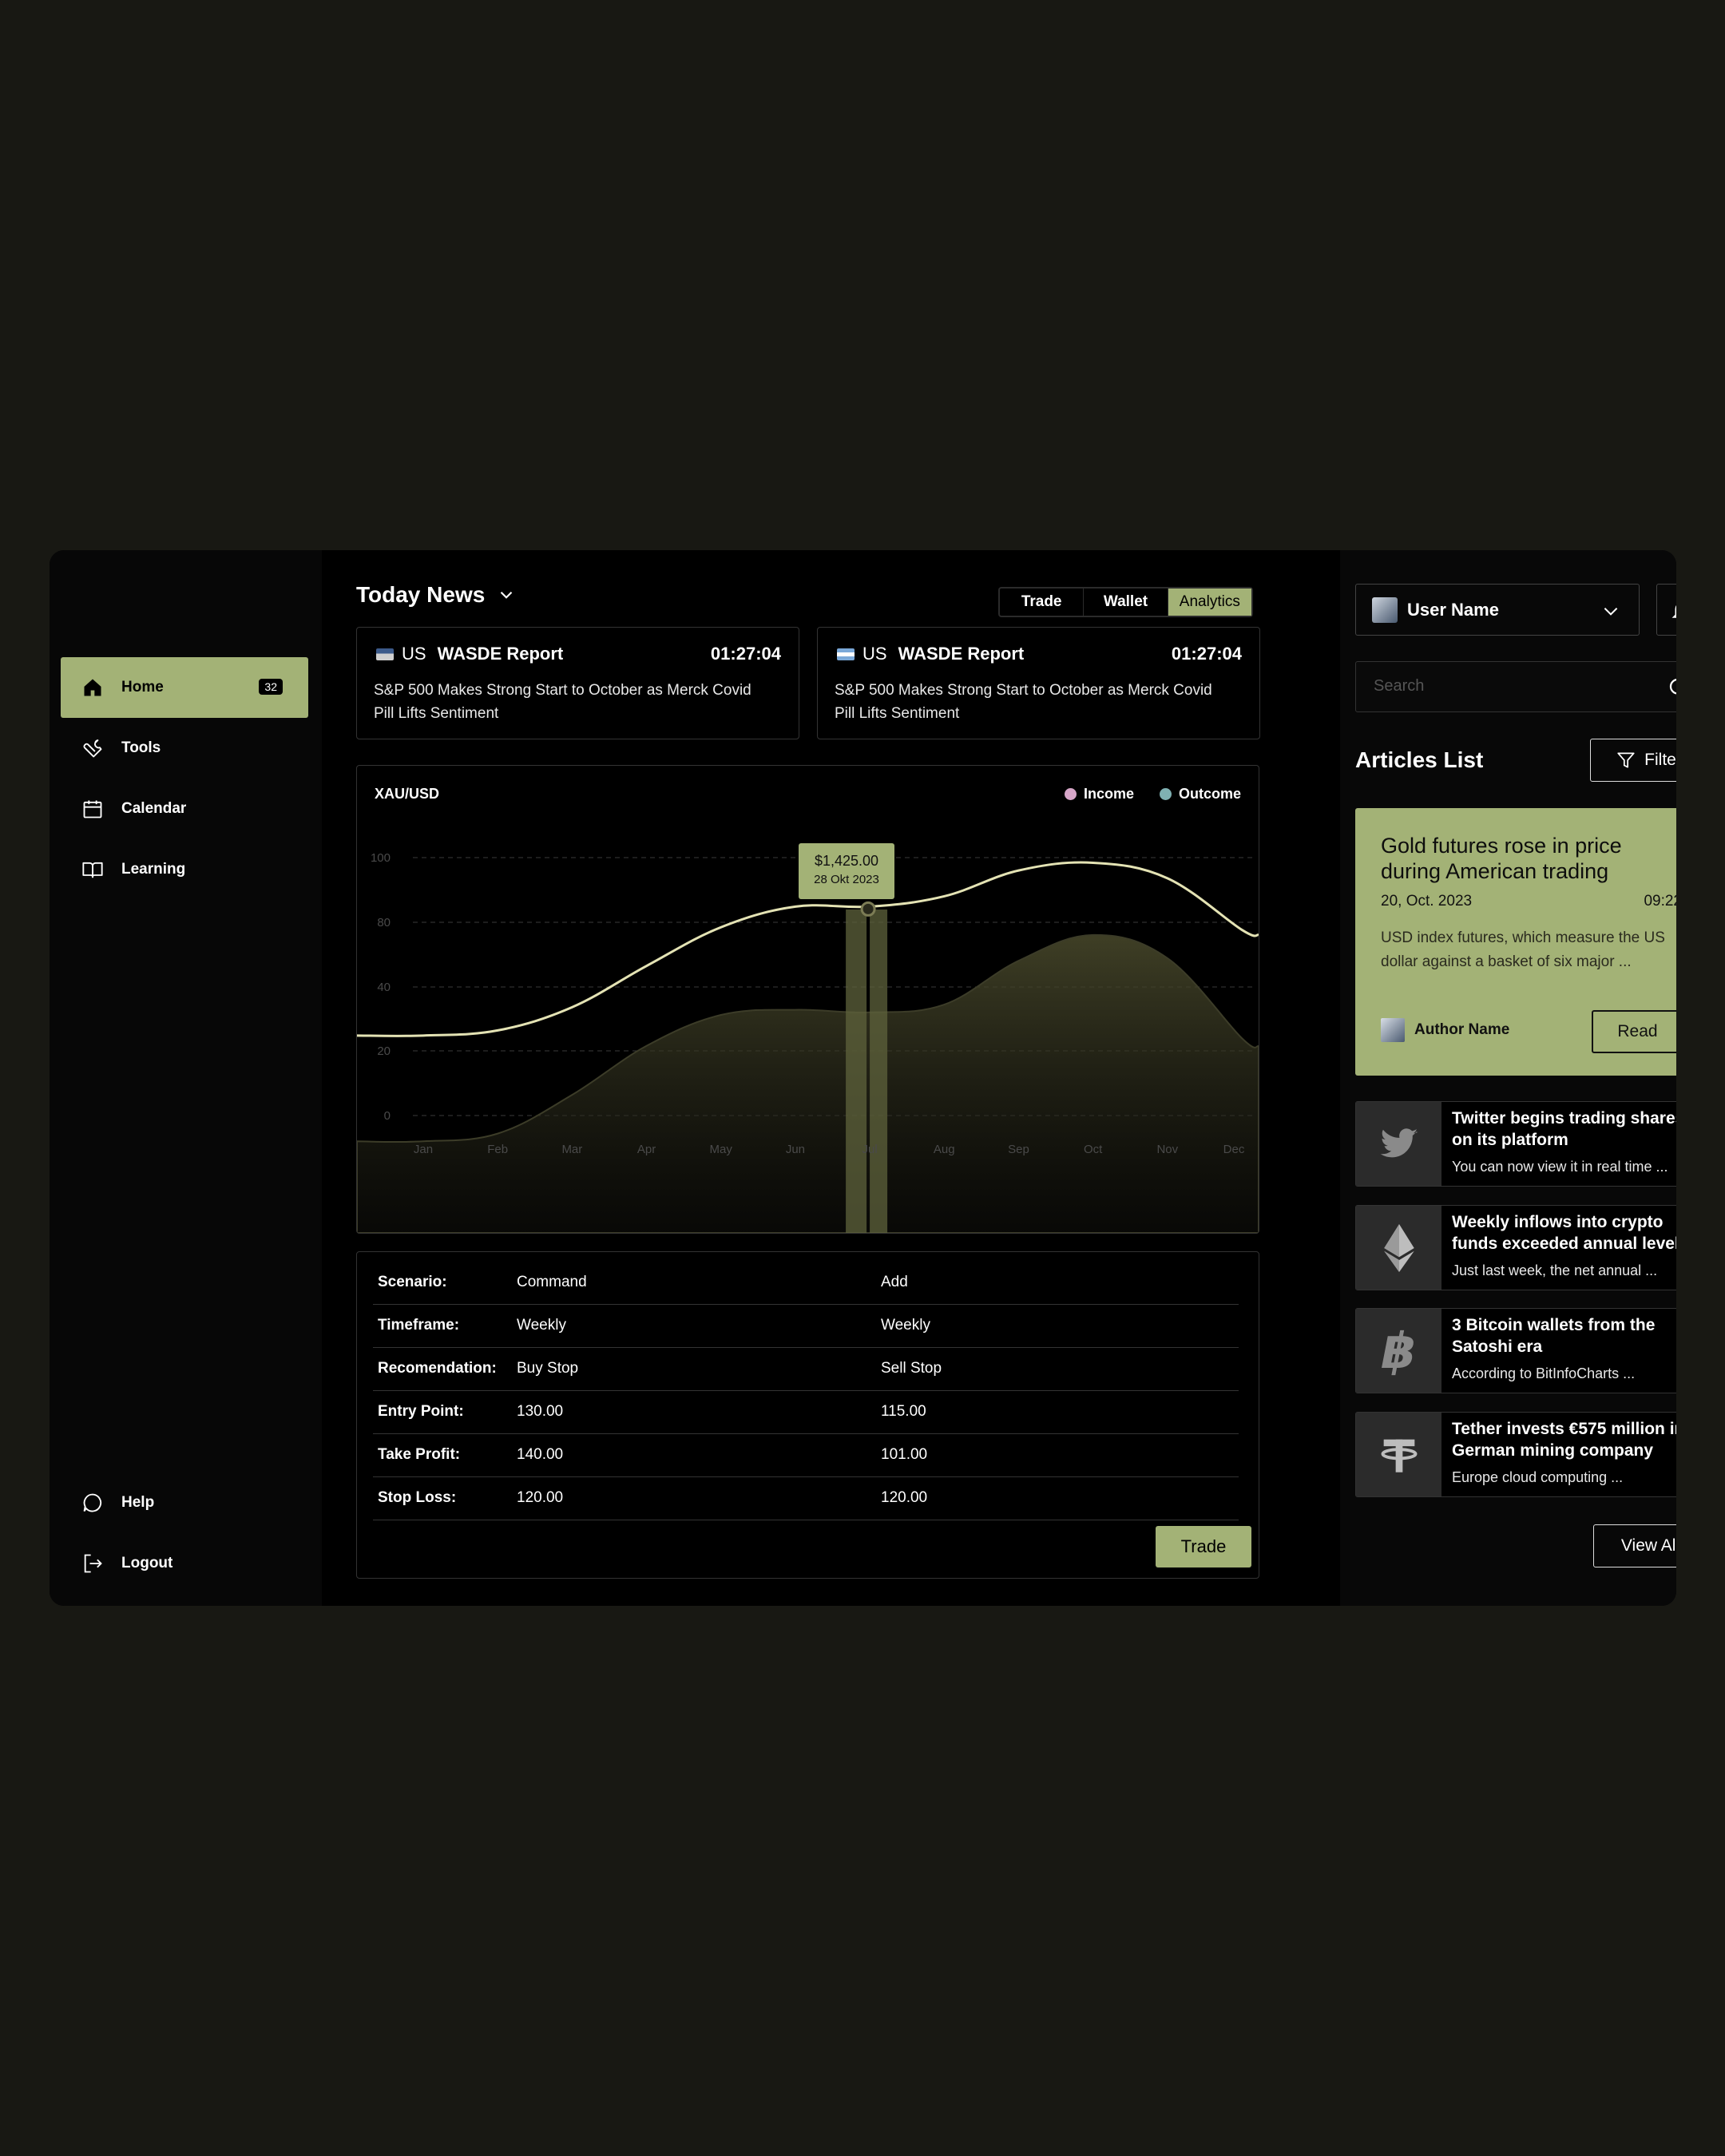  I want to click on chevron-down-icon, so click(507, 595).